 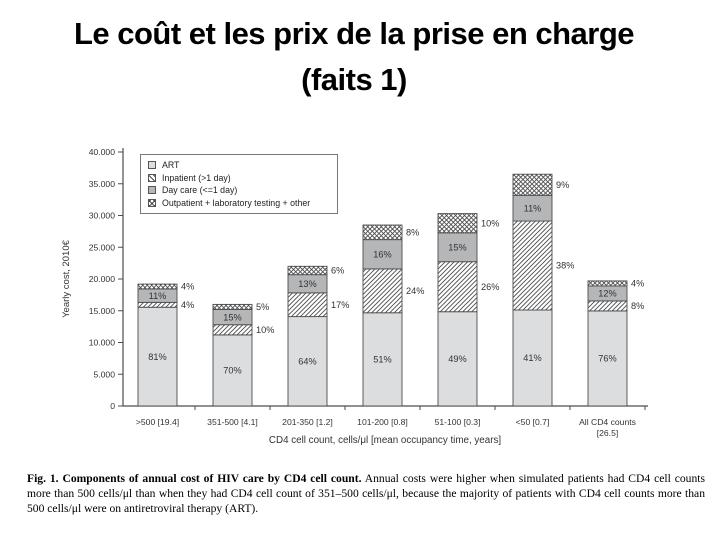 I want to click on segment-label: 26%, so click(x=490, y=287).